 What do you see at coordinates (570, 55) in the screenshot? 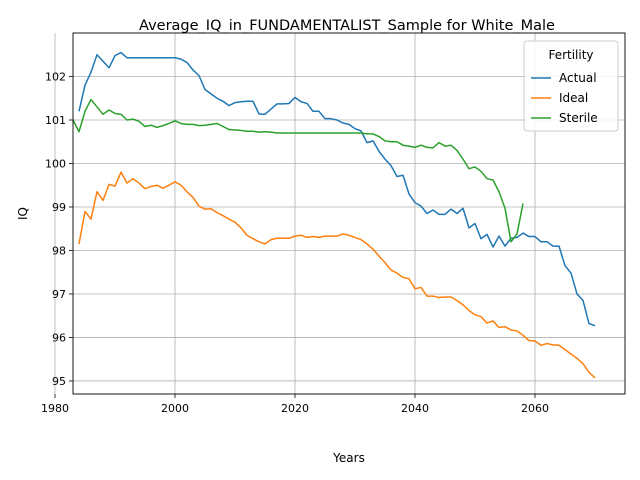
I see `legend-title: Fertility` at bounding box center [570, 55].